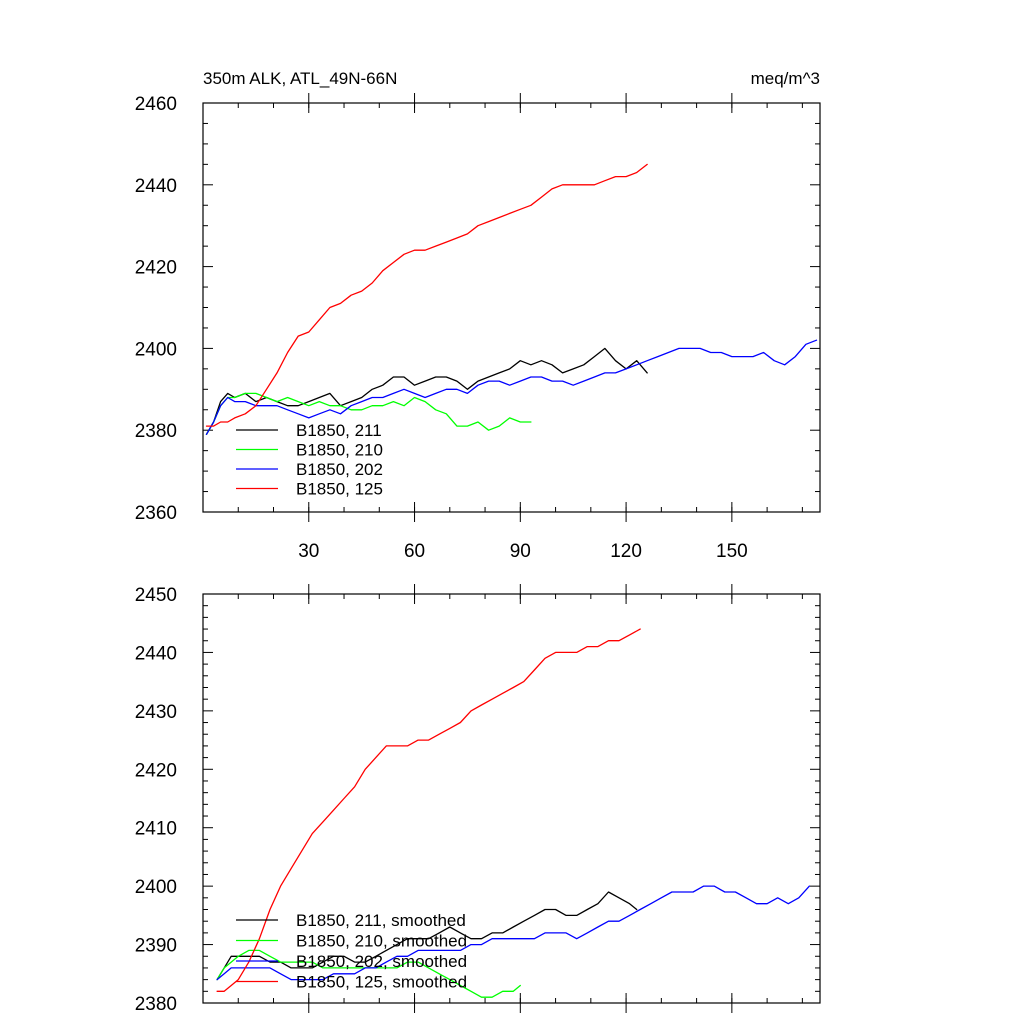  Describe the element at coordinates (156, 712) in the screenshot. I see `bottom-y-tick-label: 2430` at that location.